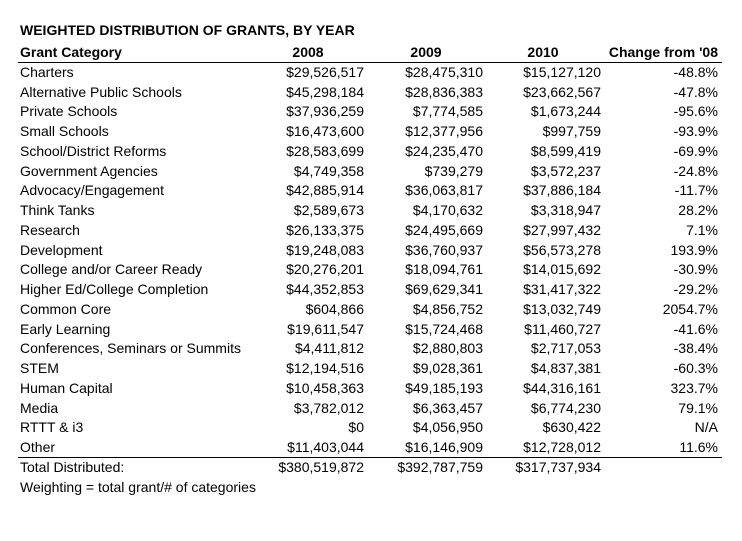  I want to click on value-cell: $7,774,585, so click(447, 111).